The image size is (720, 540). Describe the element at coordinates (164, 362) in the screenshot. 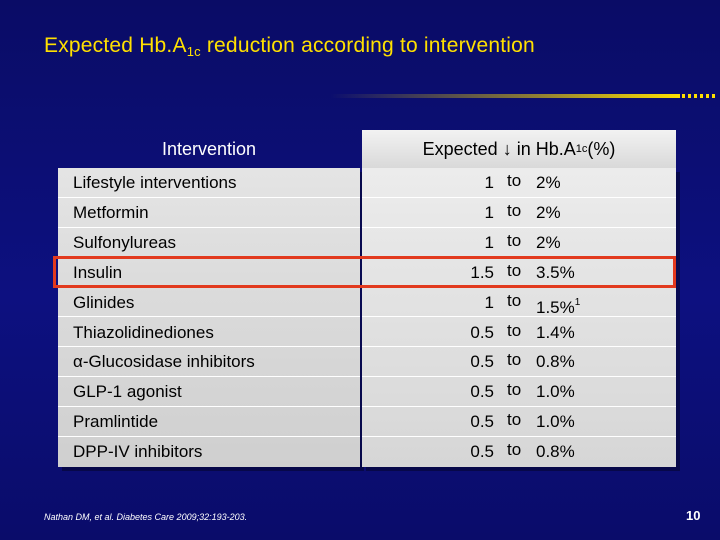

I see `intervention-name: α-Glucosidase inhibitors` at that location.